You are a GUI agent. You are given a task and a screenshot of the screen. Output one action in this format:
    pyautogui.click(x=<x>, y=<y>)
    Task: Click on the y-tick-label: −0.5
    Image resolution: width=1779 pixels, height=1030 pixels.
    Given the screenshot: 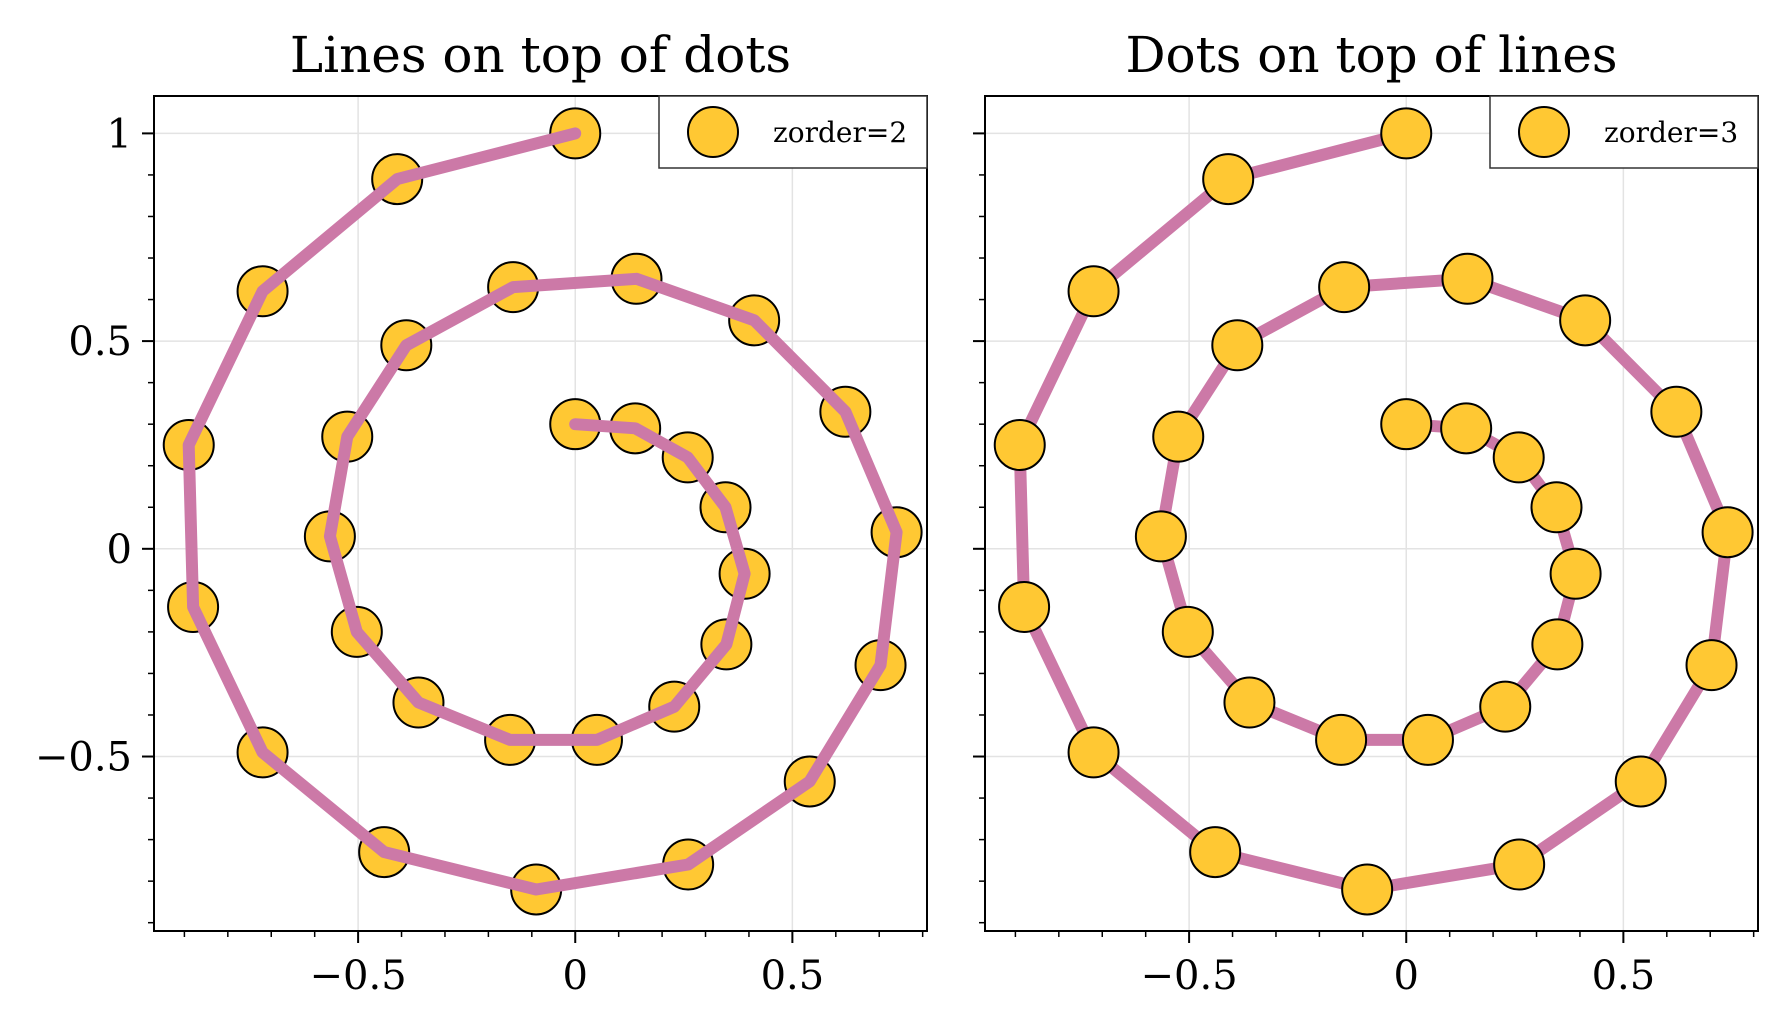 What is the action you would take?
    pyautogui.click(x=83, y=758)
    